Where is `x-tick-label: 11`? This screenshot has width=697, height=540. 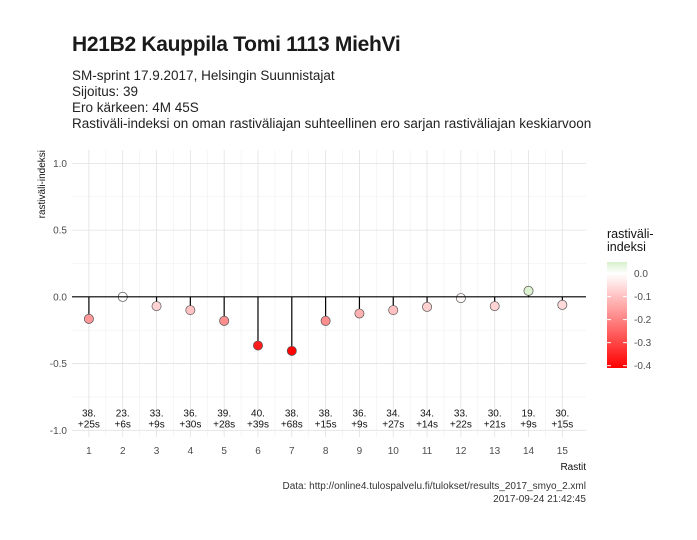 x-tick-label: 11 is located at coordinates (427, 451).